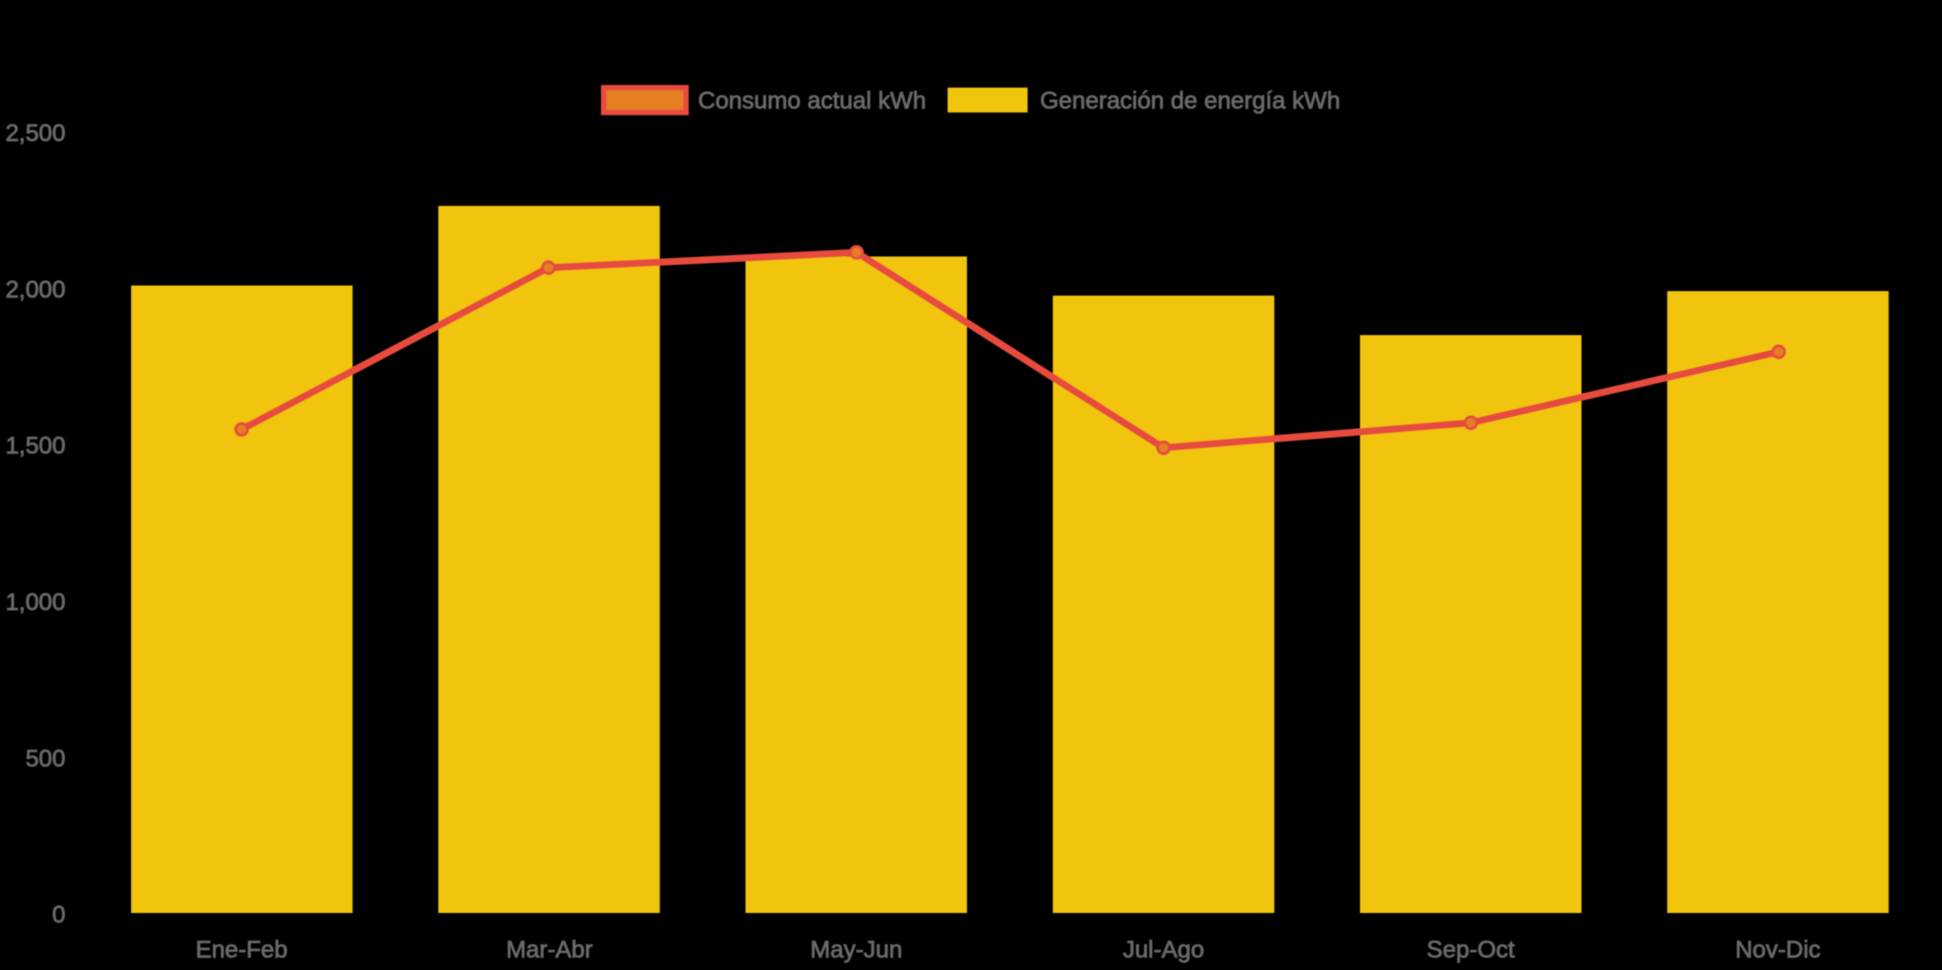  What do you see at coordinates (1471, 950) in the screenshot?
I see `svg-text: Sep-Oct` at bounding box center [1471, 950].